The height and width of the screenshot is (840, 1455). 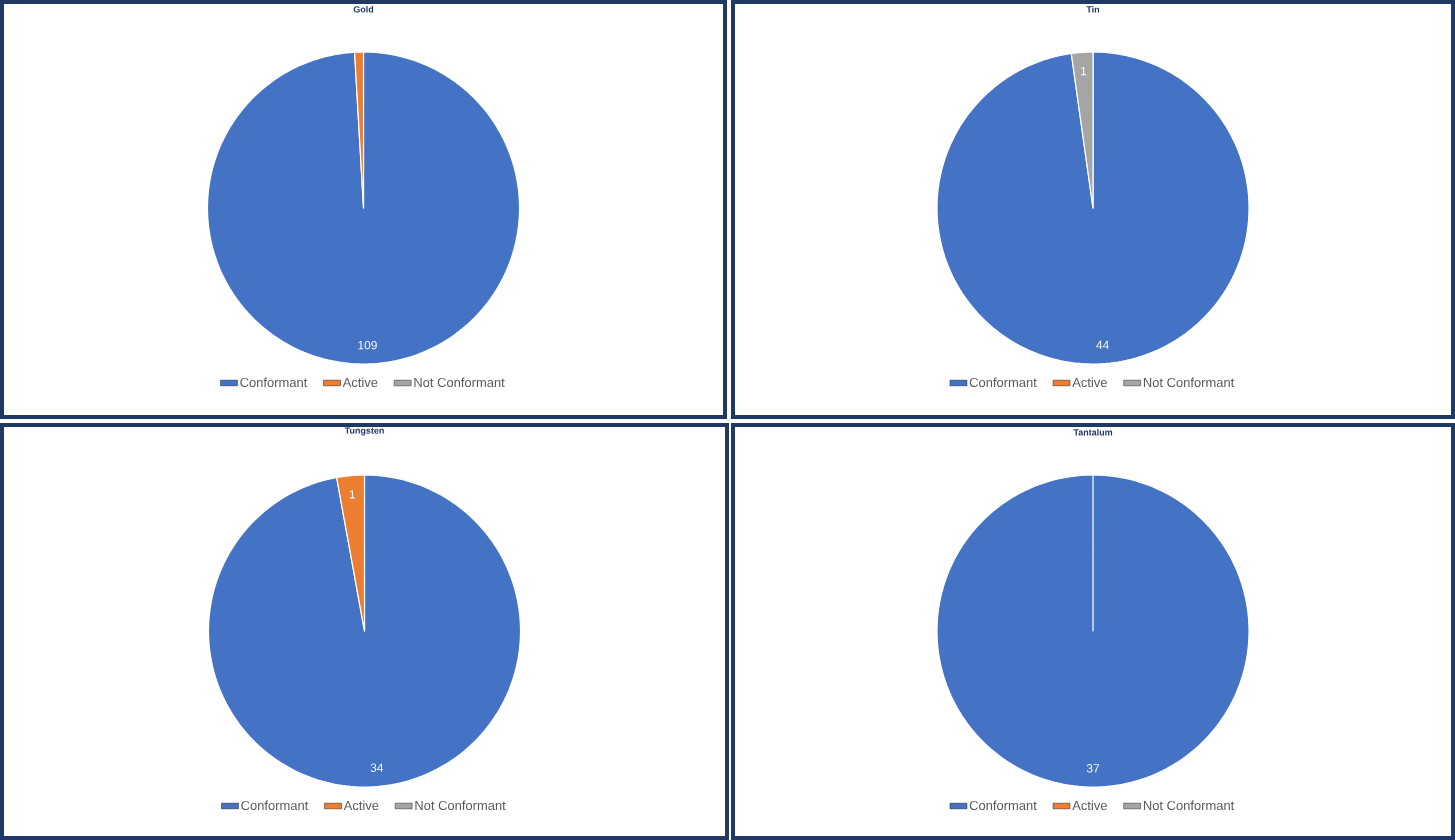 What do you see at coordinates (1093, 9) in the screenshot?
I see `chart-title: Tin` at bounding box center [1093, 9].